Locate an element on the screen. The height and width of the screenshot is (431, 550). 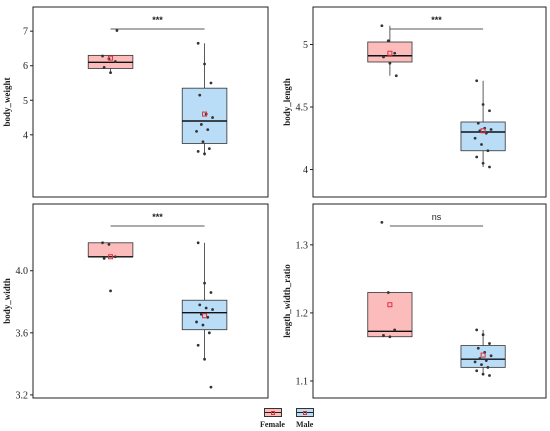
legend-label-male: Male is located at coordinates (305, 424).